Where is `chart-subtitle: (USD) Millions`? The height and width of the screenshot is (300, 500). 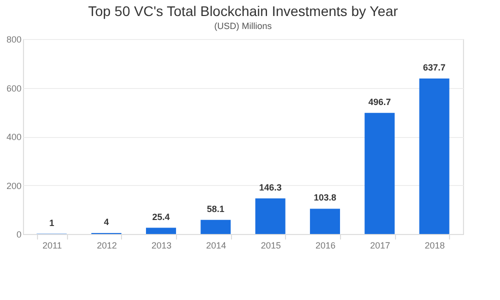 chart-subtitle: (USD) Millions is located at coordinates (243, 26).